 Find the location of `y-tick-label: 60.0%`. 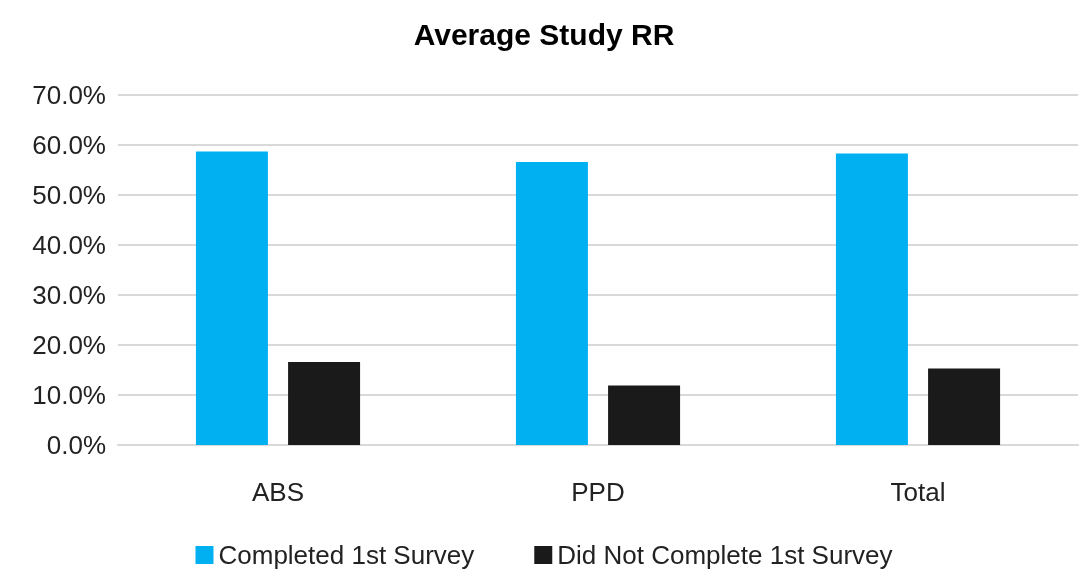

y-tick-label: 60.0% is located at coordinates (69, 145).